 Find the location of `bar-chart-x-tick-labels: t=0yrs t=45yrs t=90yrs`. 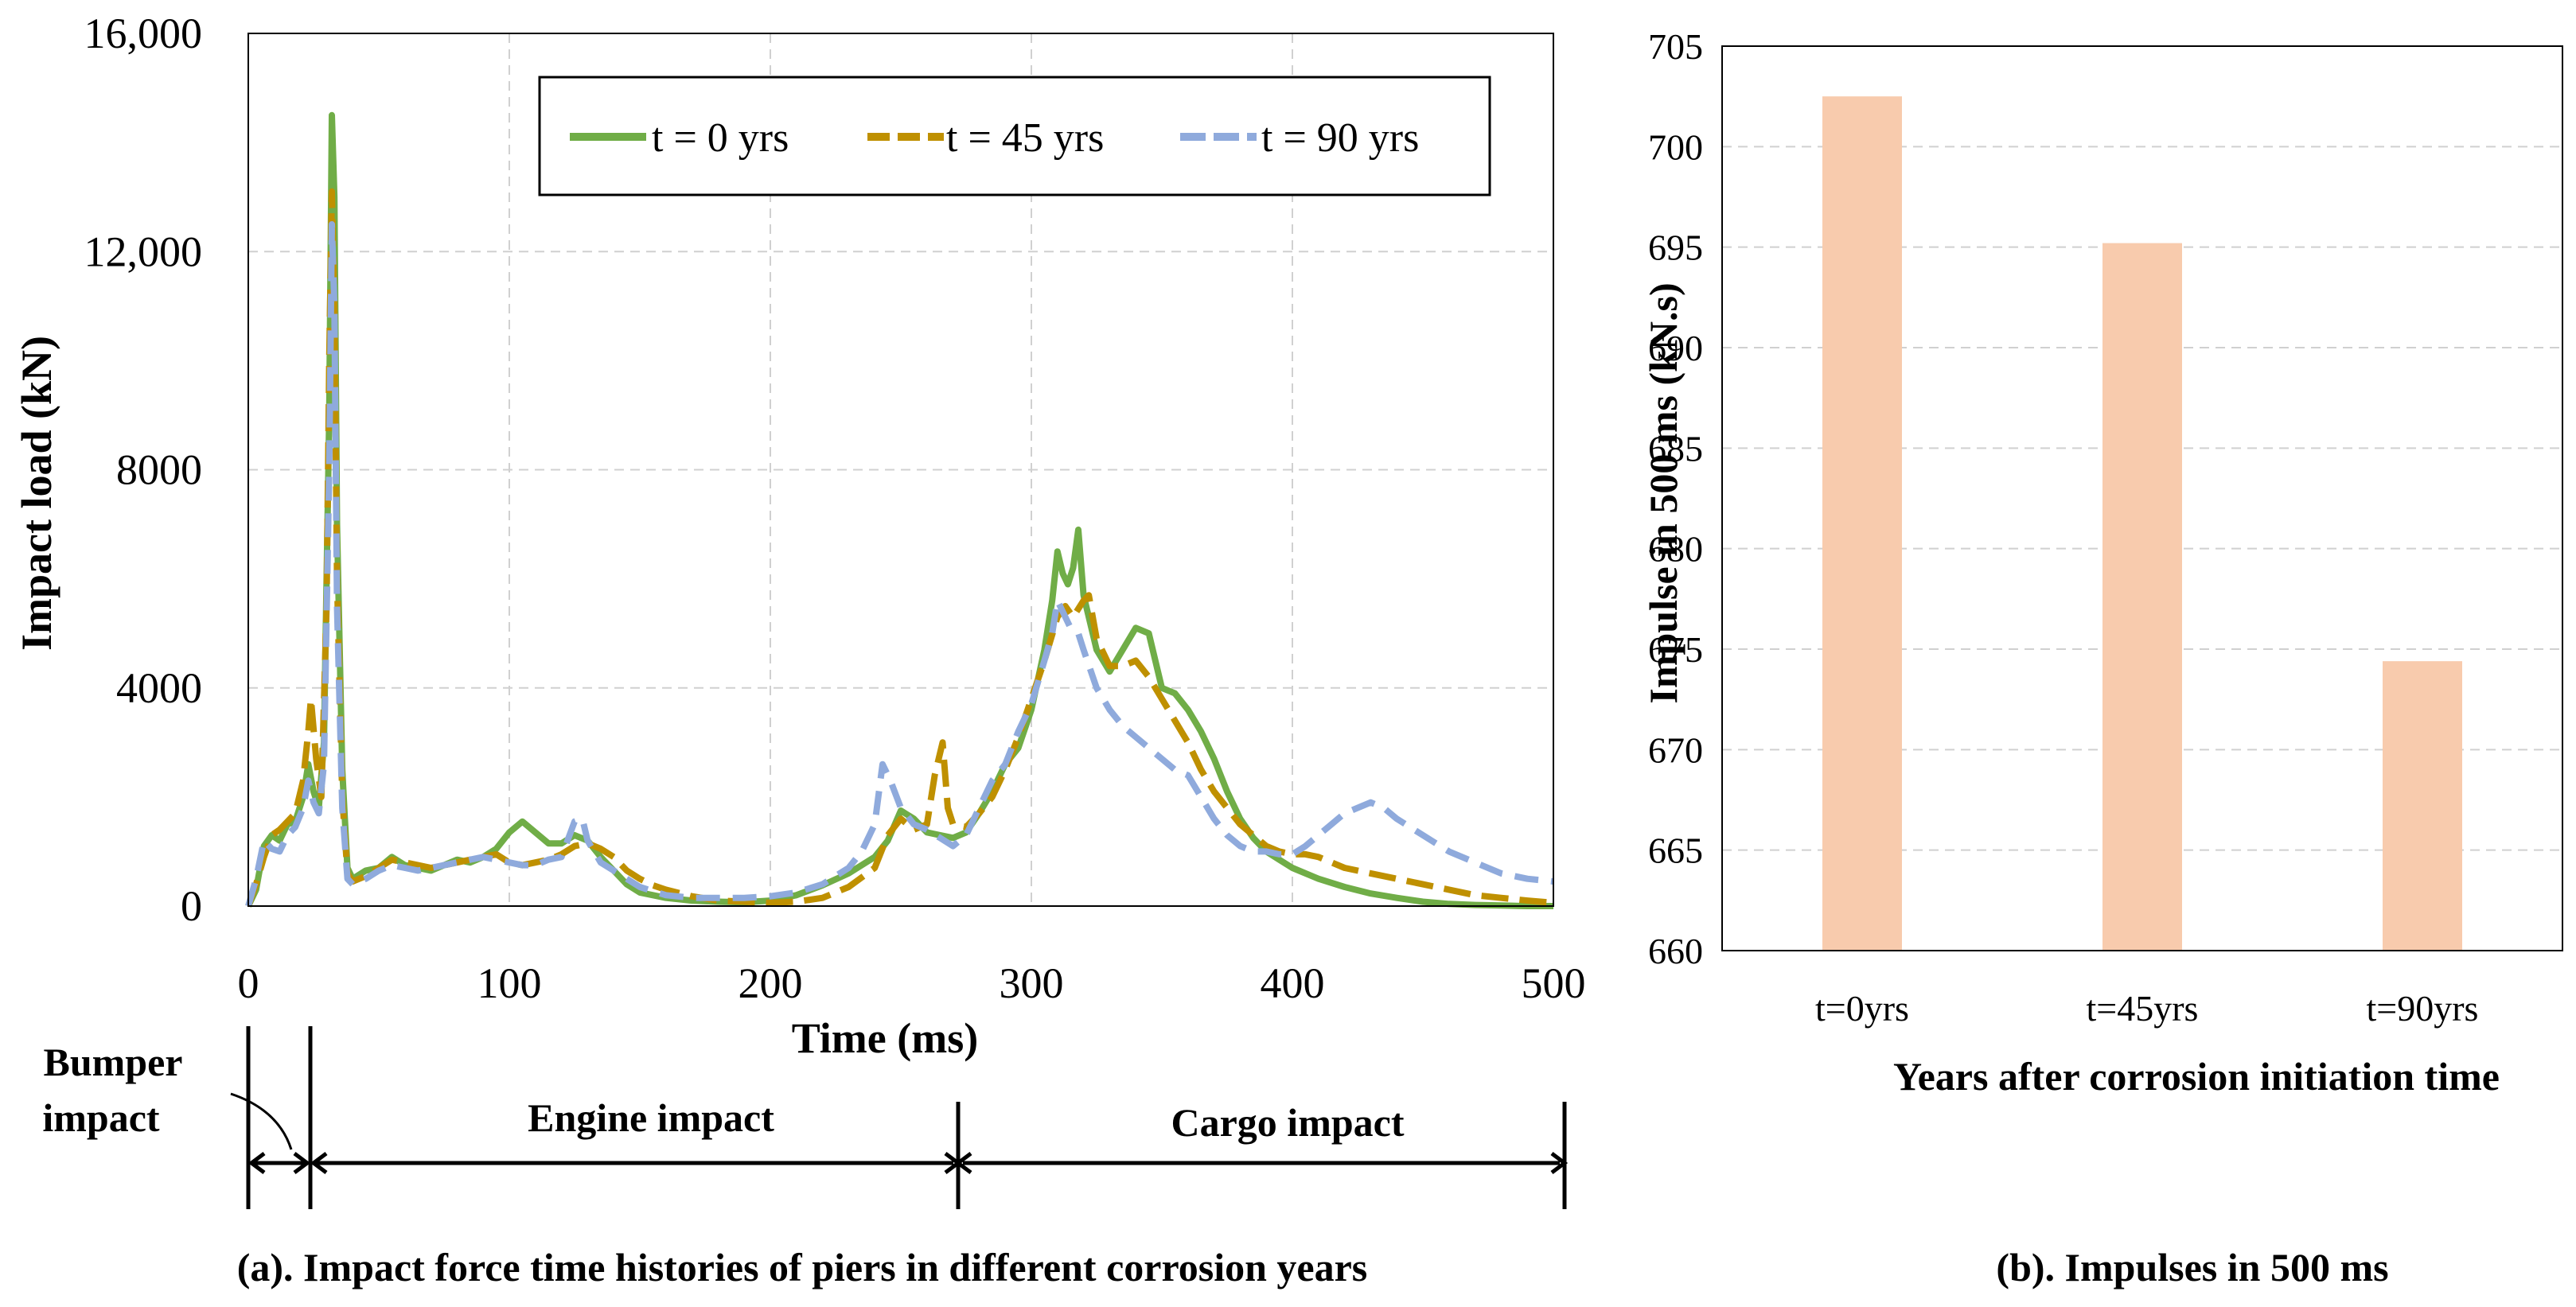

bar-chart-x-tick-labels: t=0yrs t=45yrs t=90yrs is located at coordinates (2146, 1008).